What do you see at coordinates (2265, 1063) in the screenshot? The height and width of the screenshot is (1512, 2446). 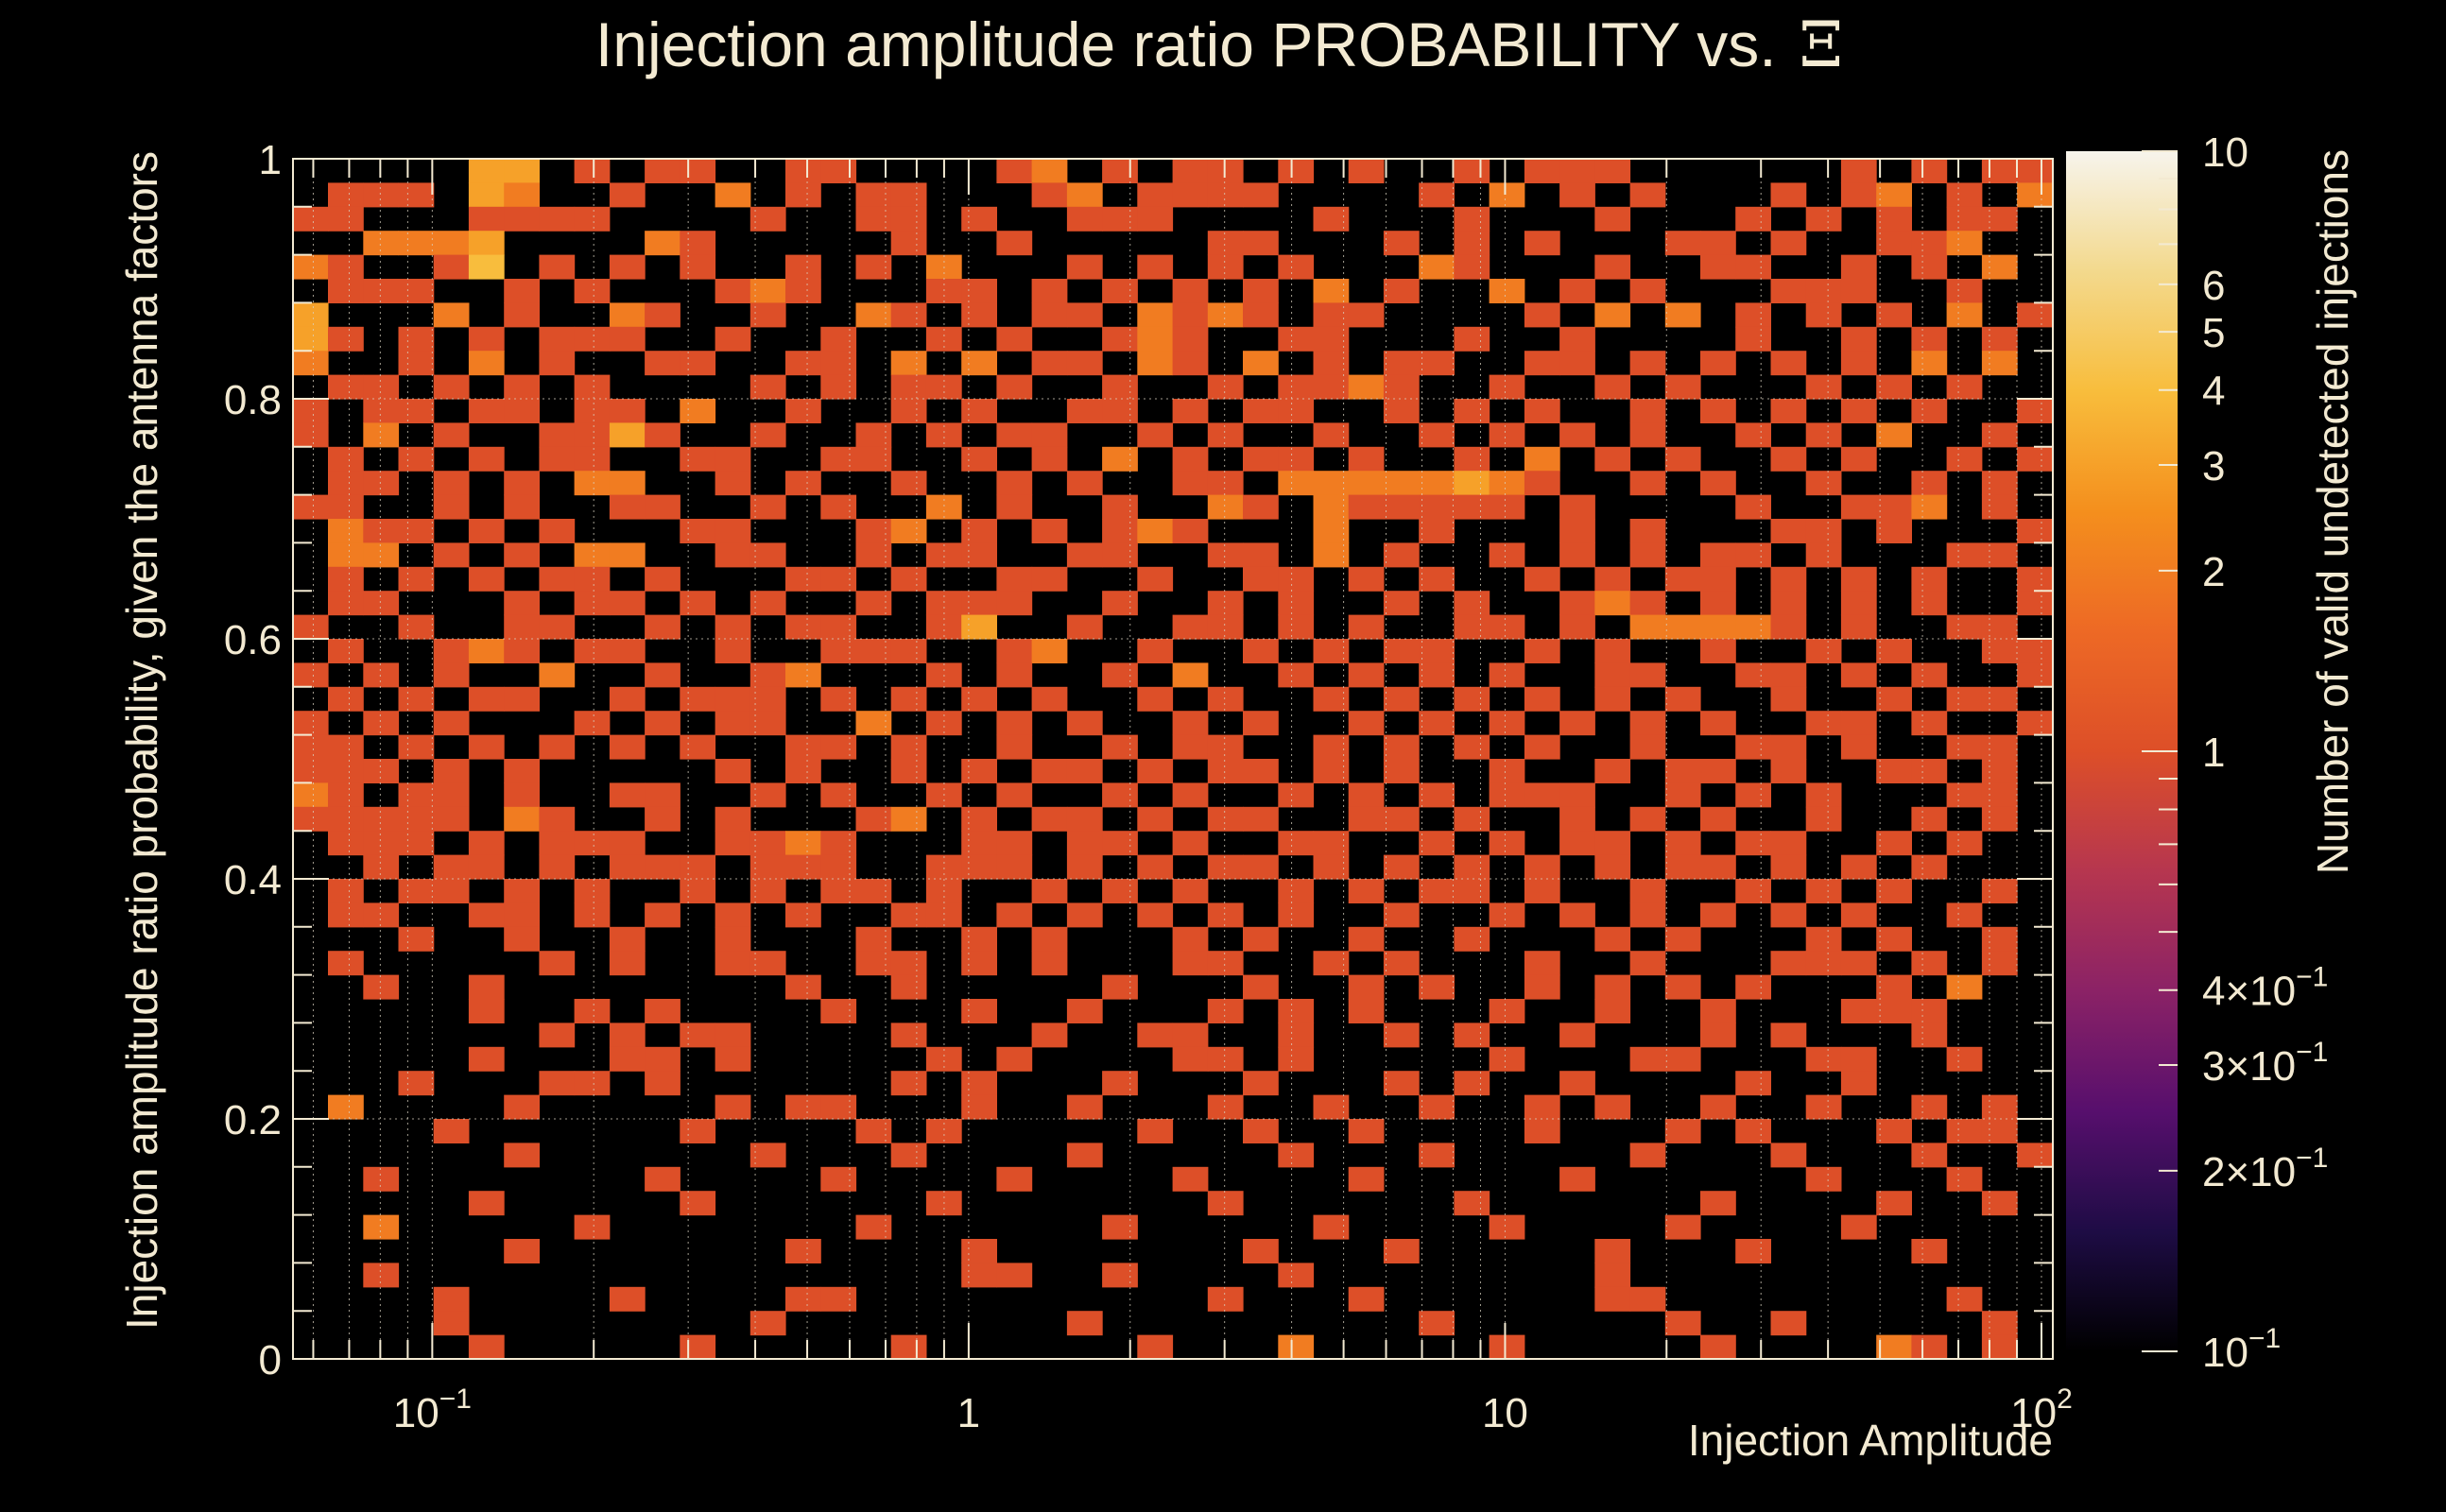 I see `colorbar-tick-label: 3×10⁻¹` at bounding box center [2265, 1063].